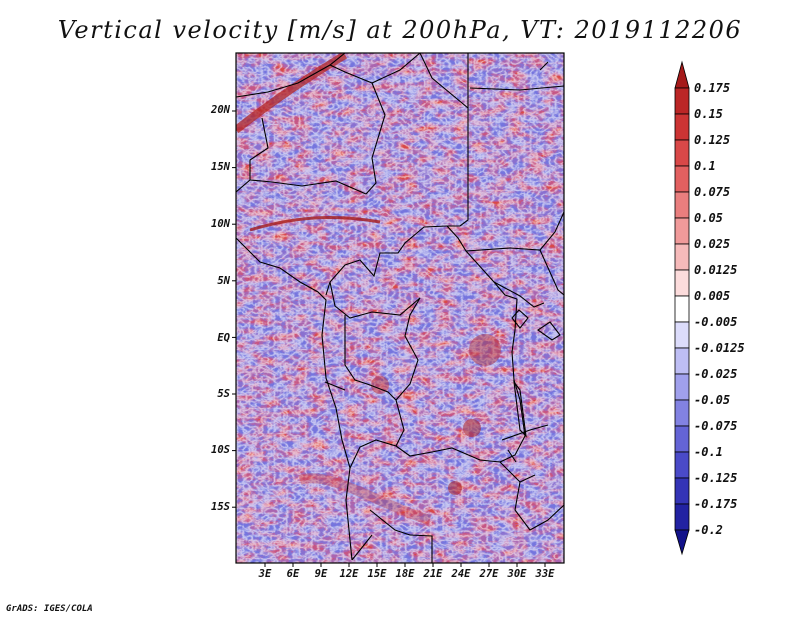 The image size is (800, 618). I want to click on latitude-ticks, so click(234, 309).